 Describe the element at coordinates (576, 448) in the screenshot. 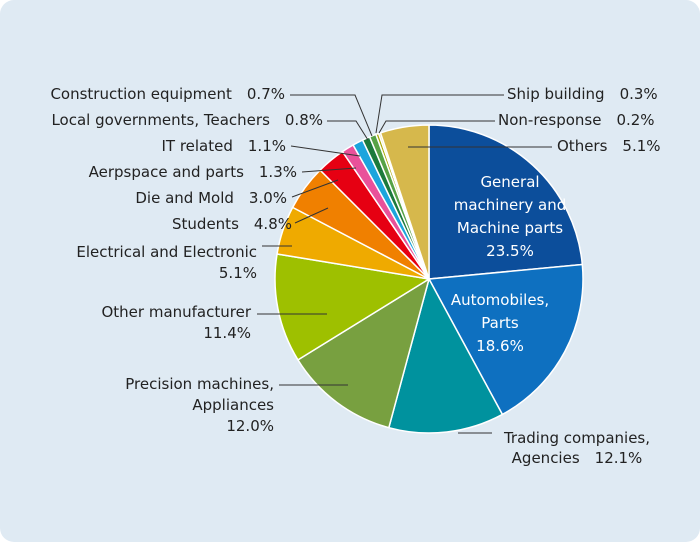

I see `slice-label-trading-companies-agencies: Trading companies, Agencies 12.1%` at that location.